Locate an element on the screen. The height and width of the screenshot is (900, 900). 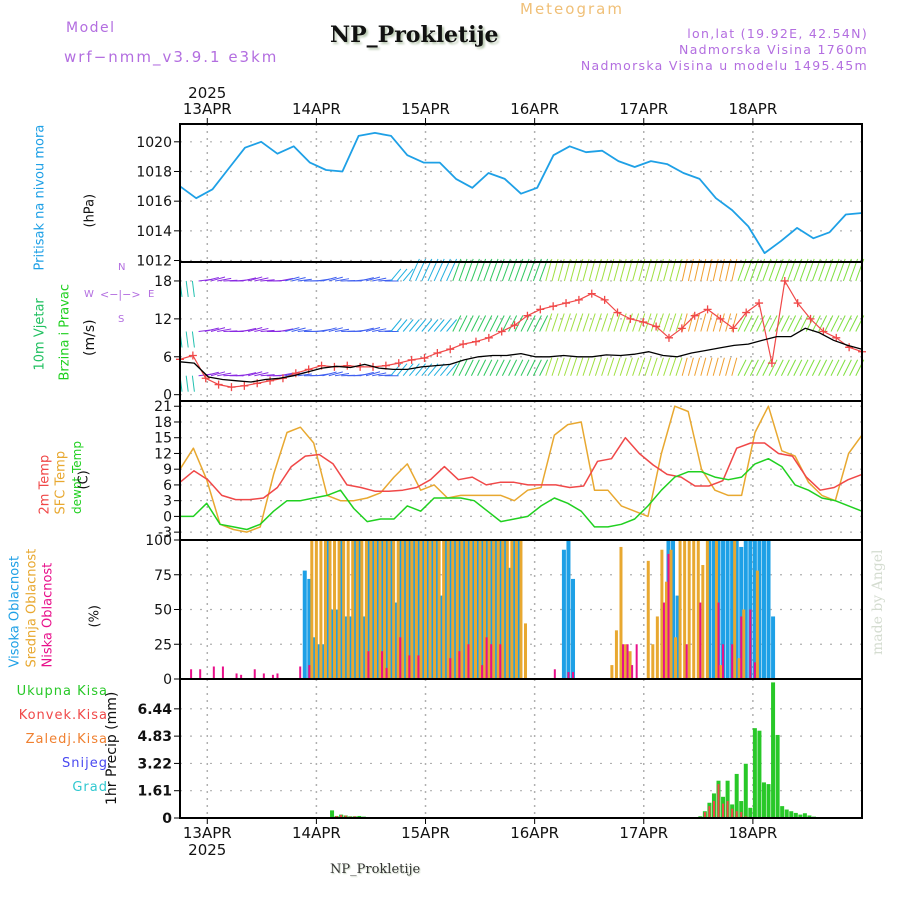
compass-w: W is located at coordinates (89, 294).